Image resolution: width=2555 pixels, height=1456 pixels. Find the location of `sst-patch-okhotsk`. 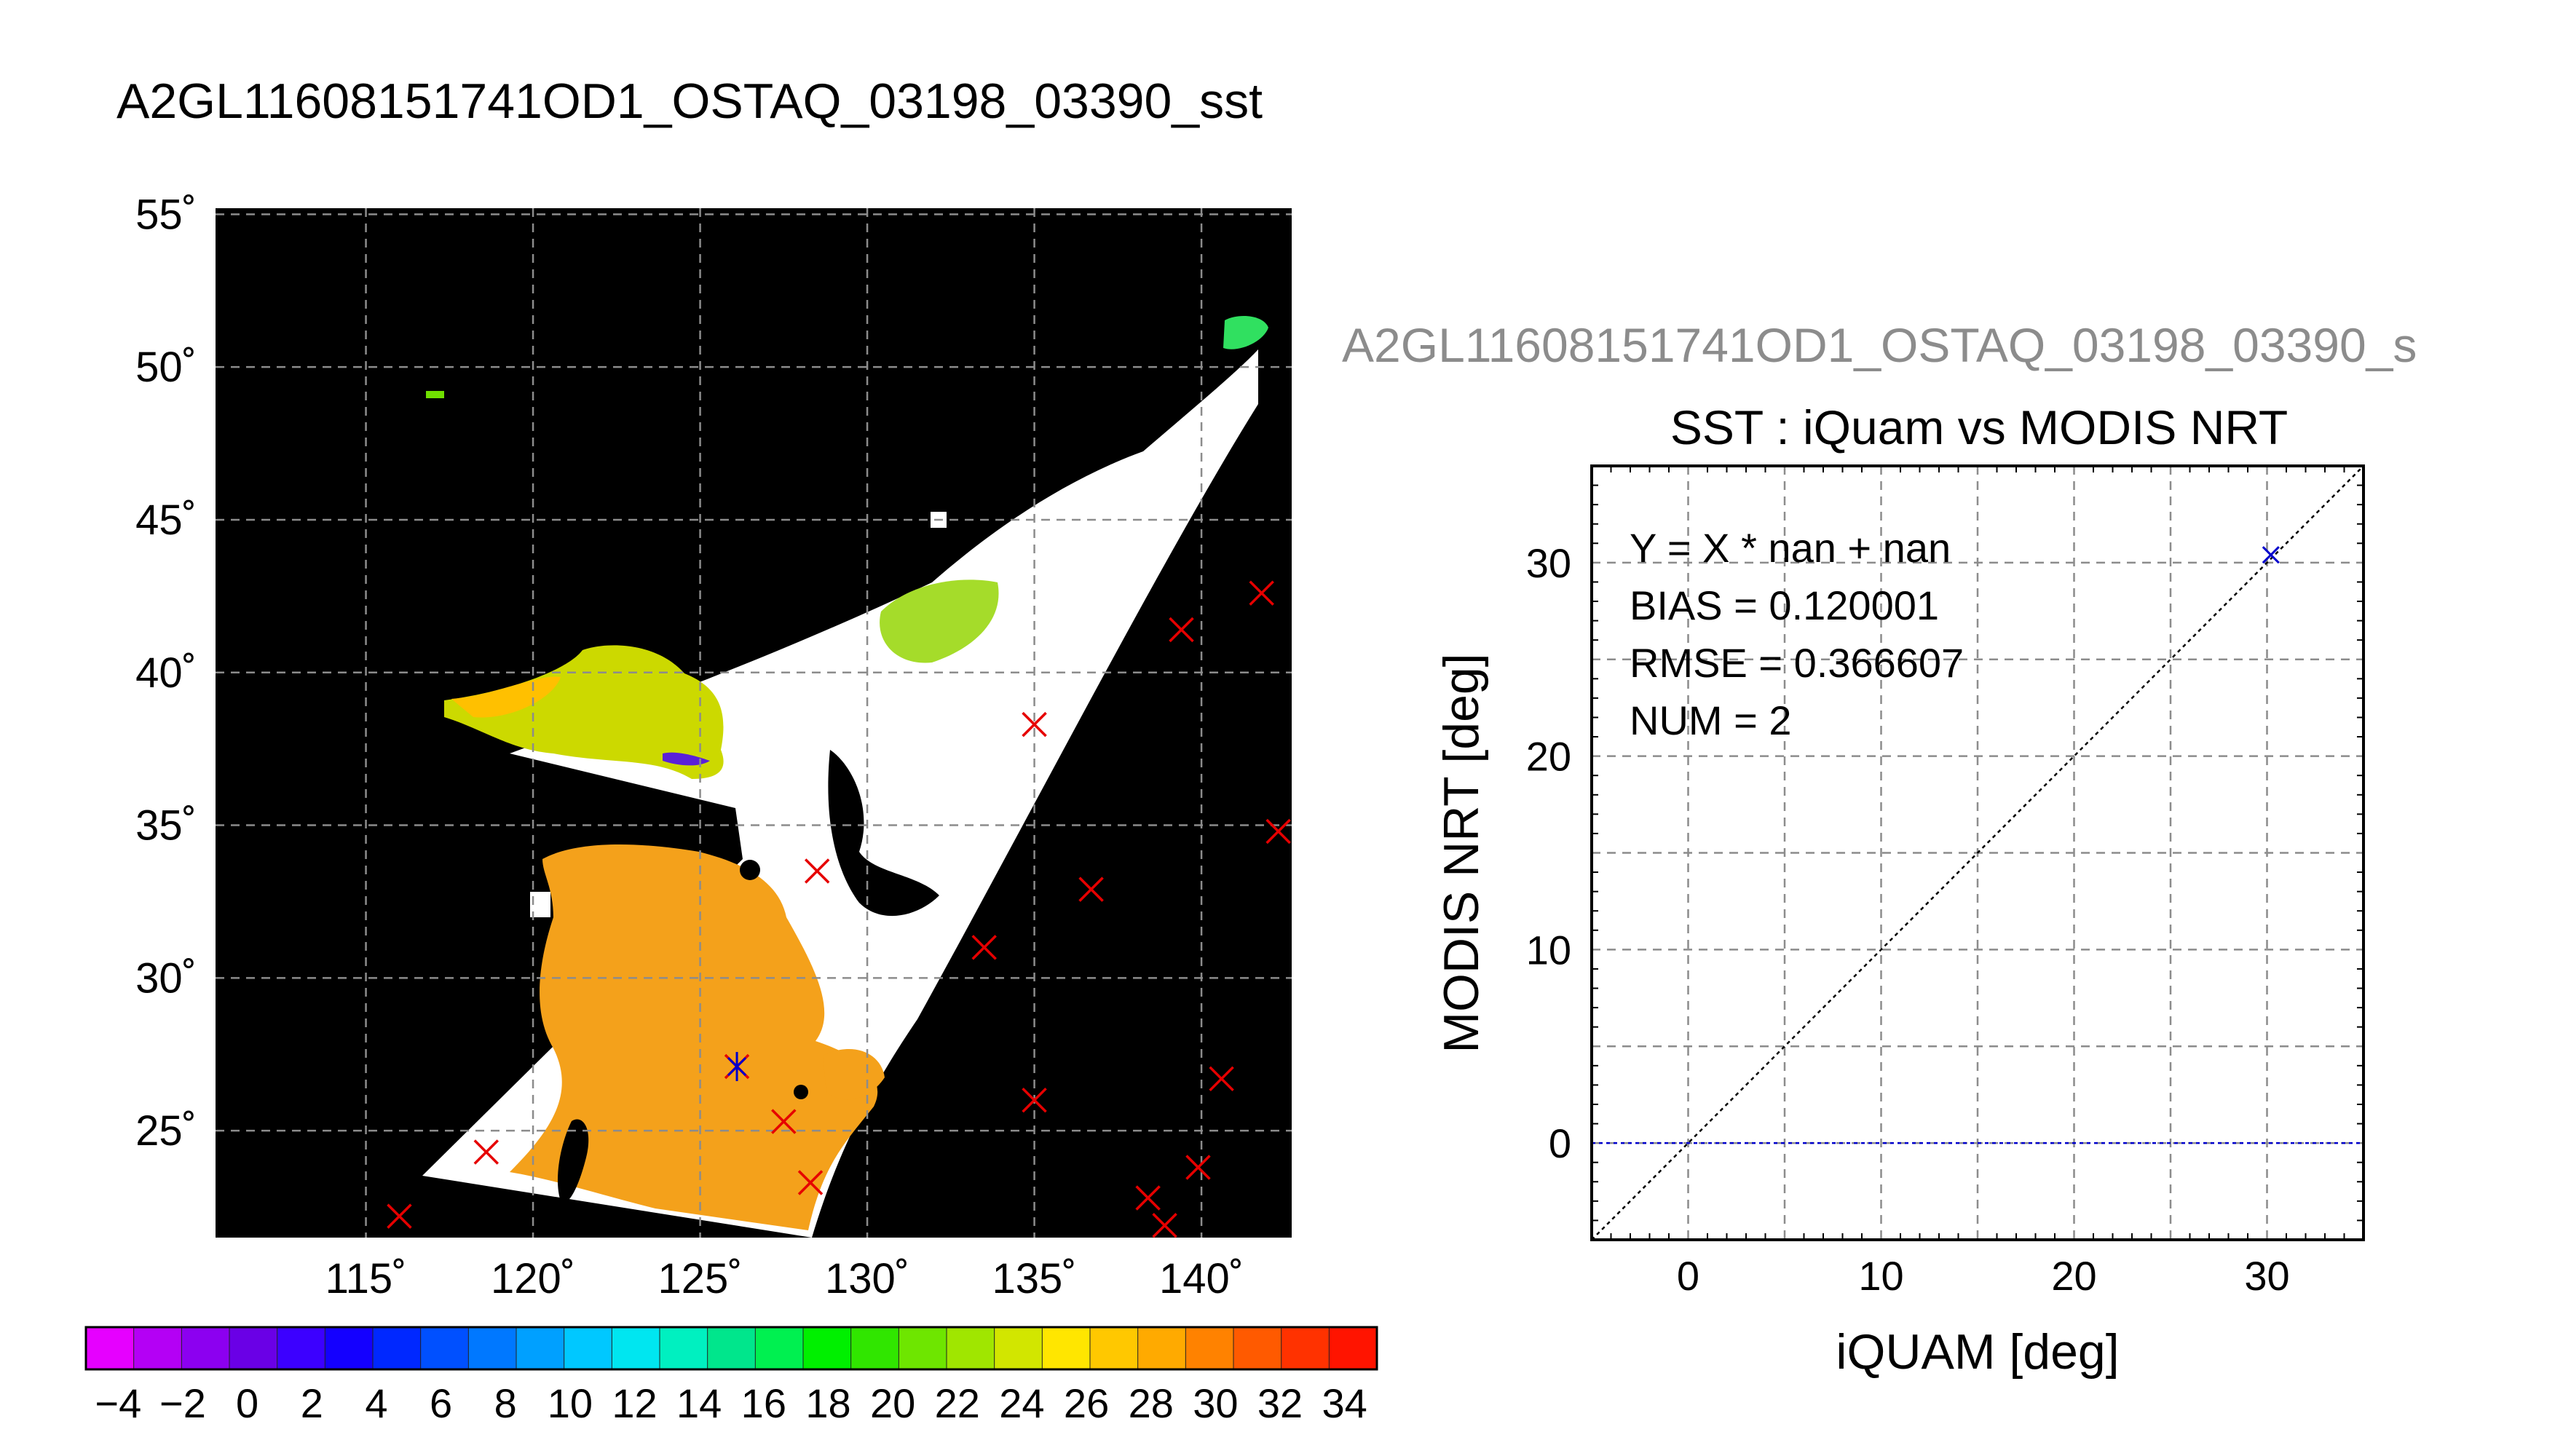

sst-patch-okhotsk is located at coordinates (1245, 332).